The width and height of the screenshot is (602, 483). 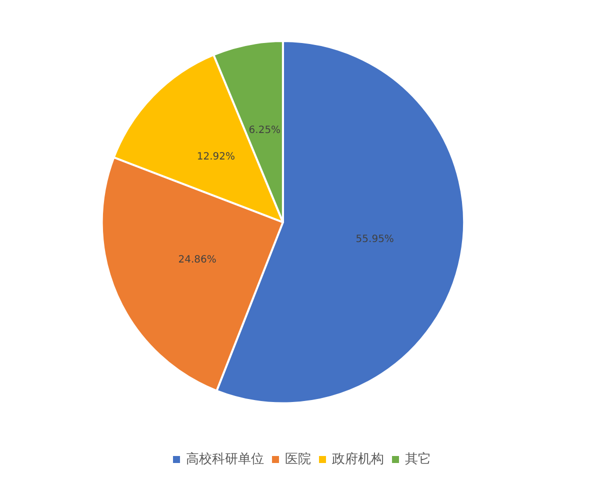 I want to click on legend-label: 医院, so click(x=298, y=459).